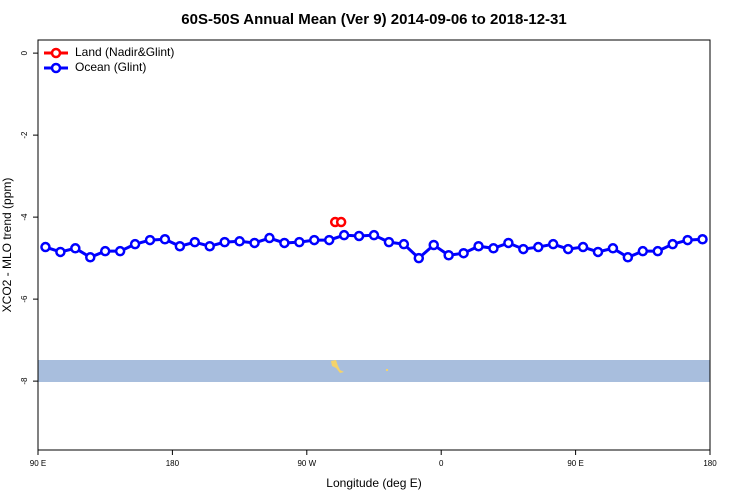 Image resolution: width=750 pixels, height=500 pixels. Describe the element at coordinates (110, 67) in the screenshot. I see `legend-label: Ocean (Glint)` at that location.